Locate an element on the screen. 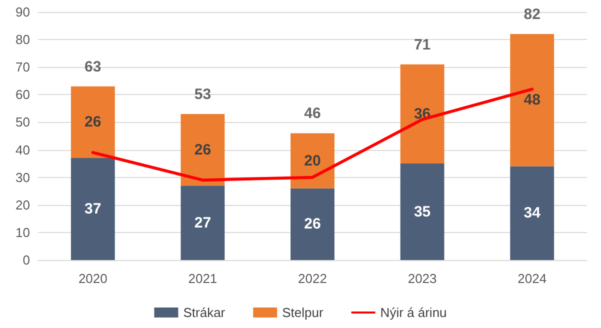 This screenshot has width=601, height=328. y-tick-label: 40 is located at coordinates (23, 150).